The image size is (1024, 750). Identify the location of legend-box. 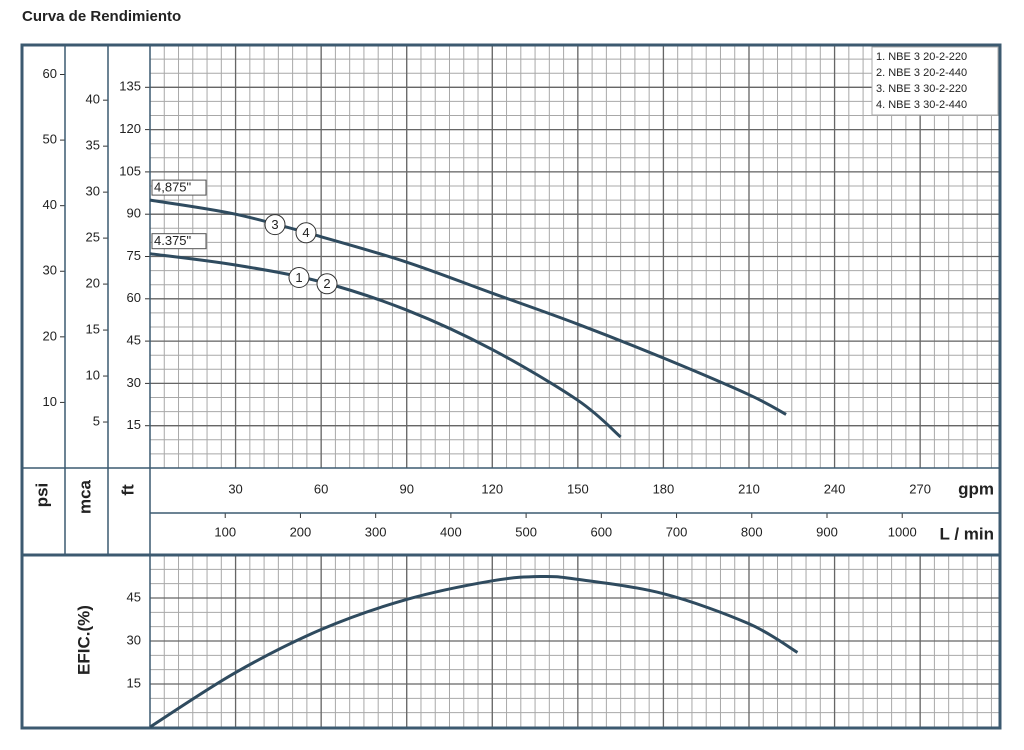
(935, 81).